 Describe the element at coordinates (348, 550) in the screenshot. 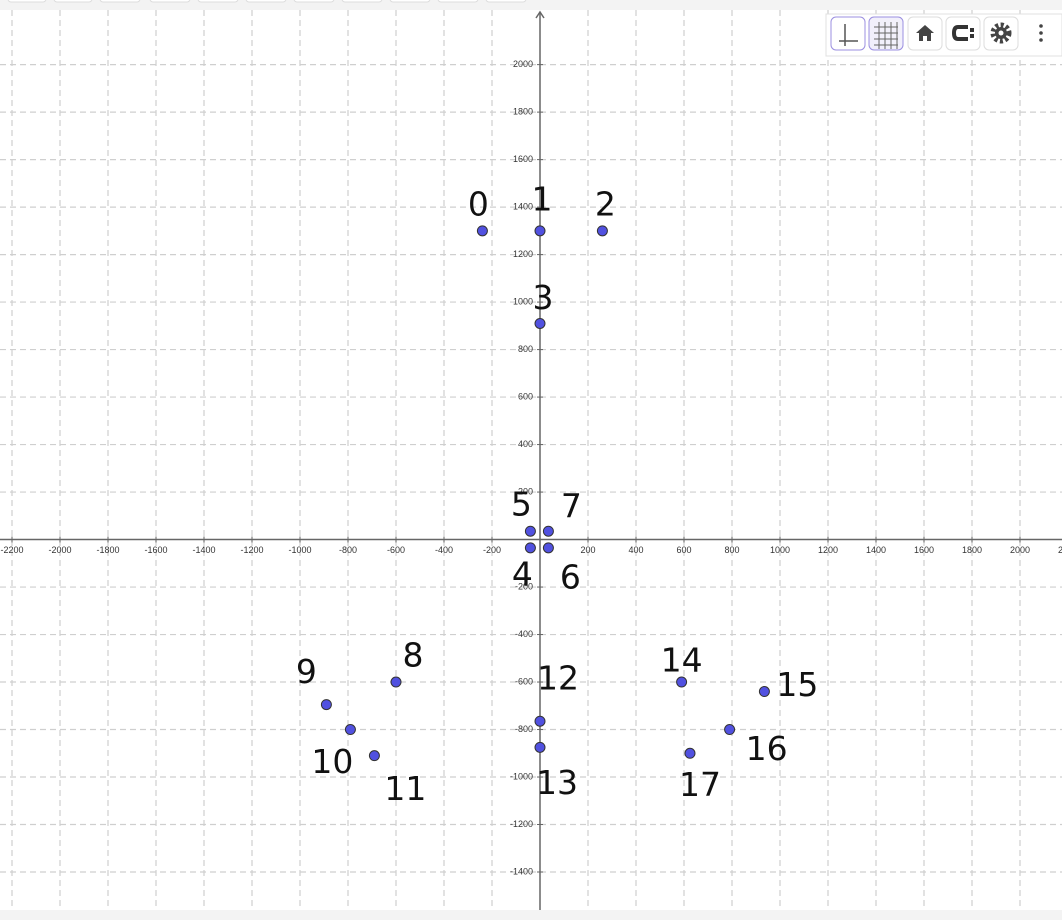

I see `x-tick-label: -800` at that location.